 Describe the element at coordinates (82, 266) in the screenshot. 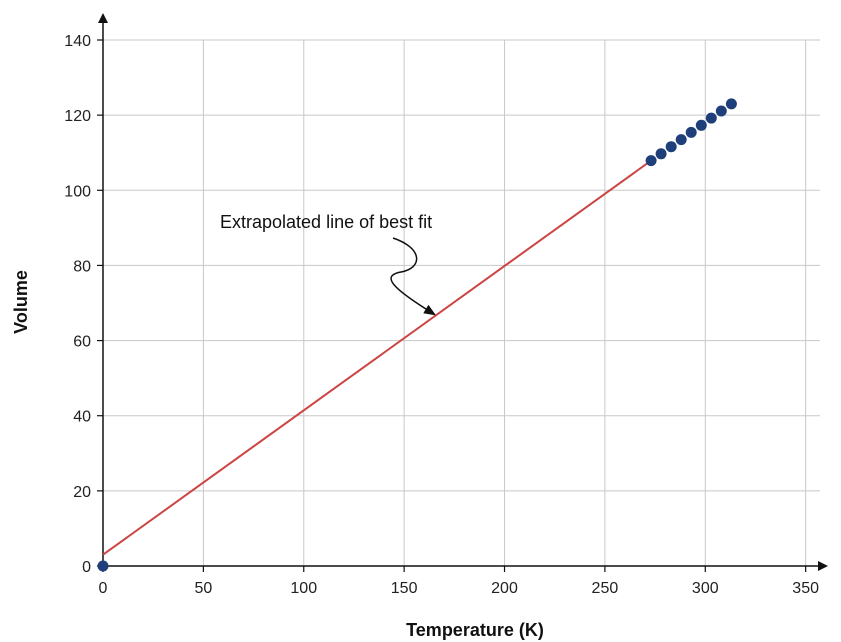

I see `y-tick-label: 80` at that location.